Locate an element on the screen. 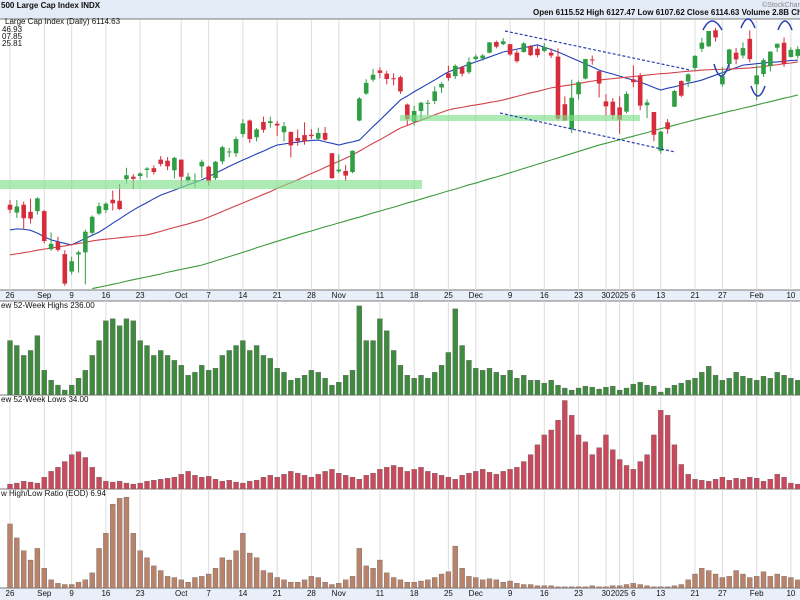 The image size is (800, 600). chart-title: Large Cap Index (Daily) 6114.63 is located at coordinates (63, 21).